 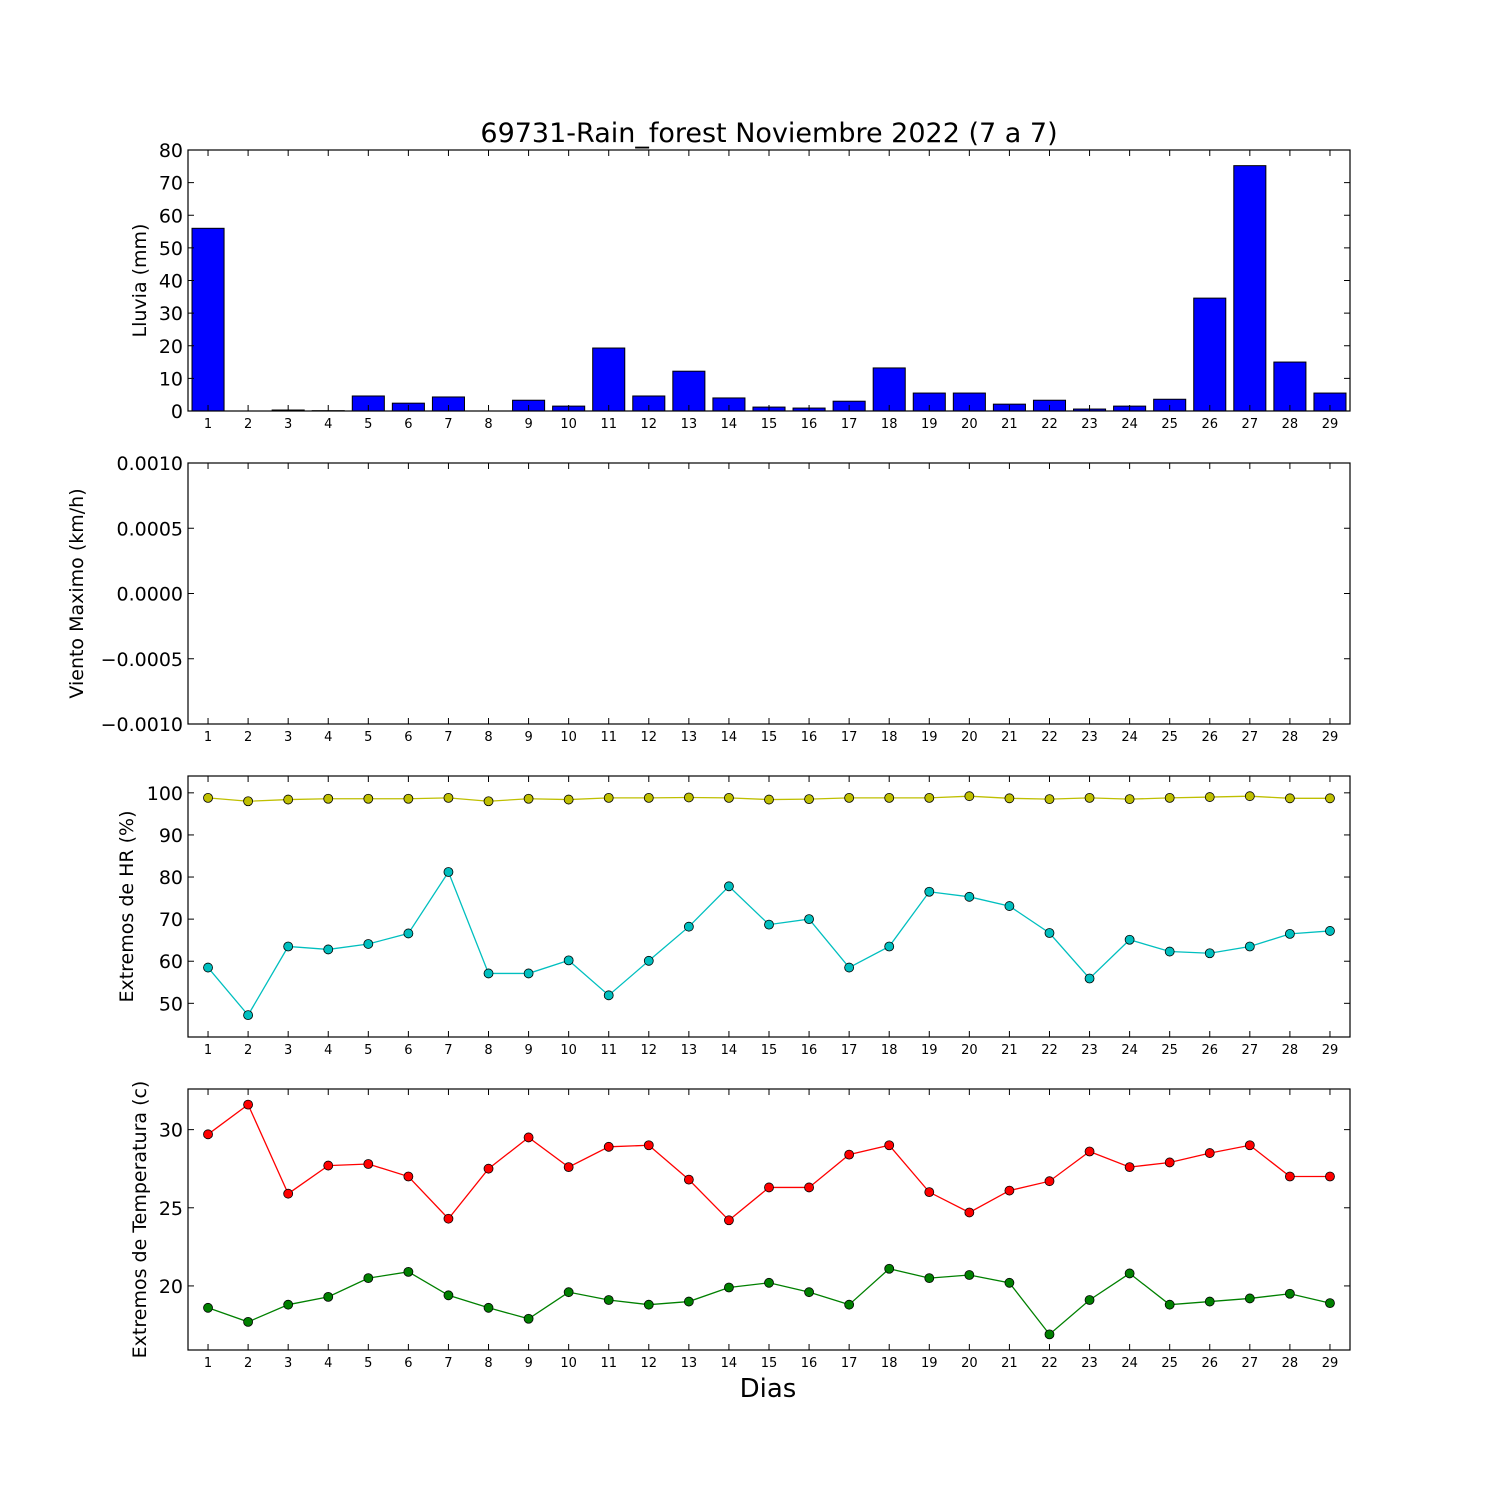 I want to click on humidity-x-tick-label: 2, so click(x=248, y=1050).